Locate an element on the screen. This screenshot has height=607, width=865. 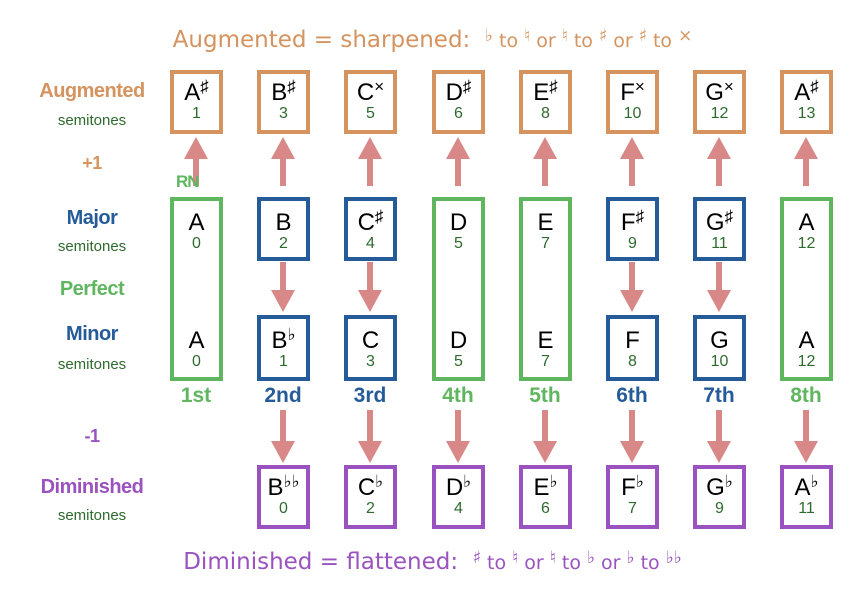
note-name: B♯ is located at coordinates (283, 91).